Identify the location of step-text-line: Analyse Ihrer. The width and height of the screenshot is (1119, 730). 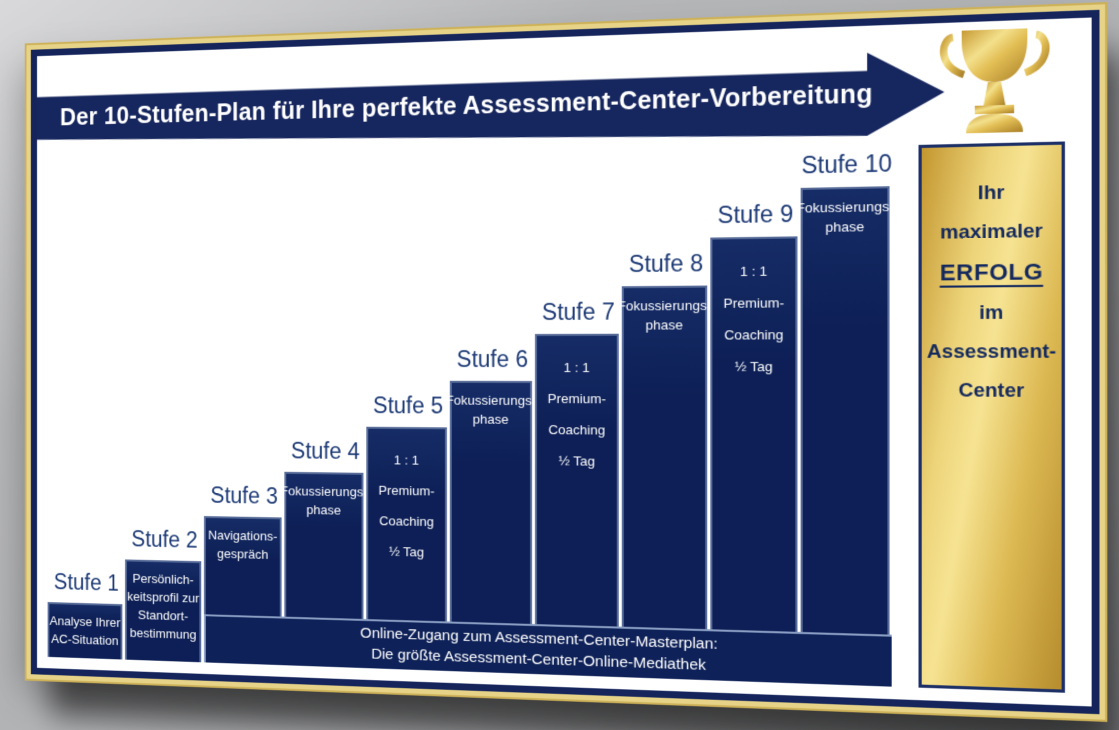
(84, 621).